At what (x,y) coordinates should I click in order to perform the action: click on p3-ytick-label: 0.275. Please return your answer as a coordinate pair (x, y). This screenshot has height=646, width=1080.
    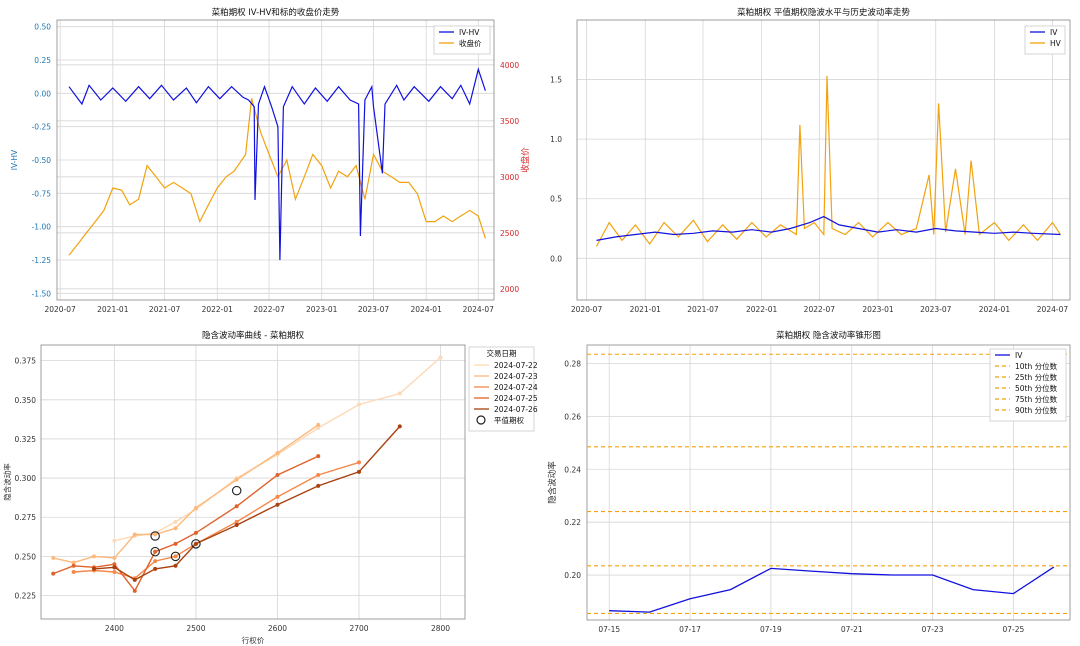
    Looking at the image, I should click on (26, 517).